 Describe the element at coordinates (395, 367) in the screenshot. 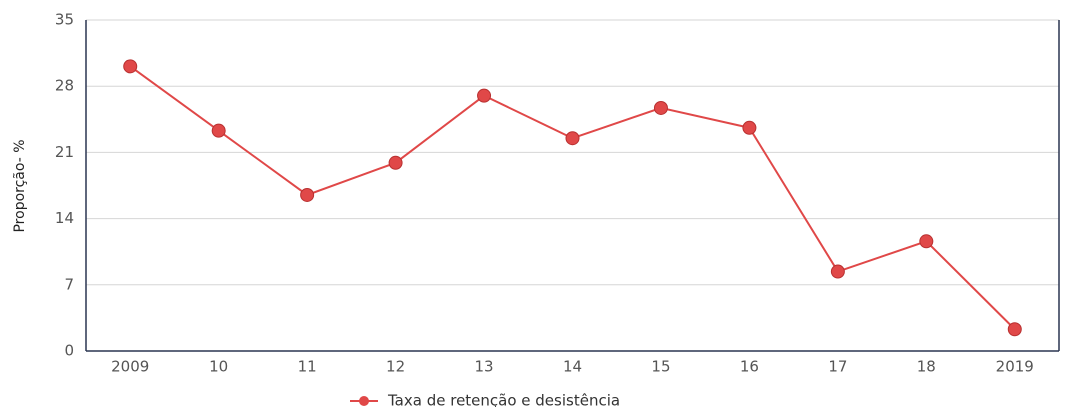

I see `x-tick-label: 12` at that location.